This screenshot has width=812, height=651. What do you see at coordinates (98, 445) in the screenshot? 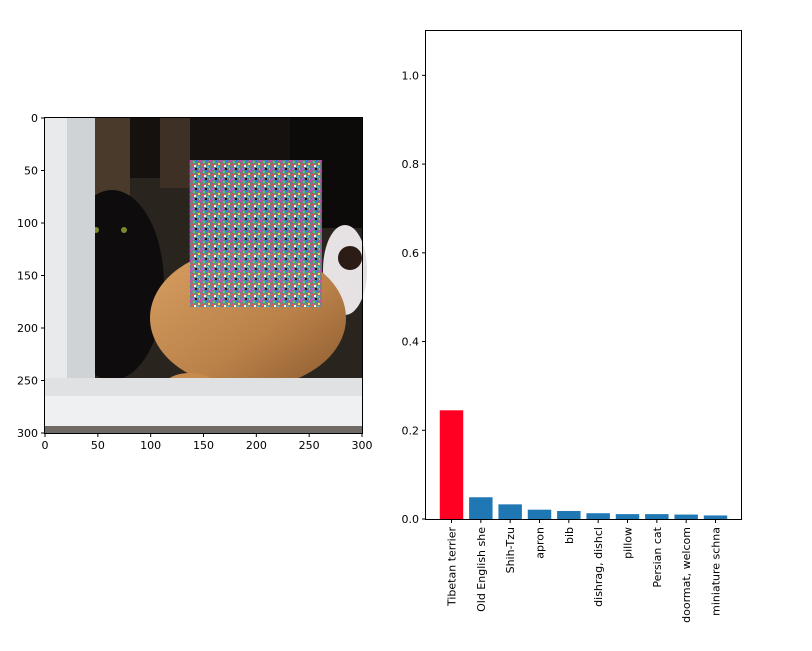
I see `image-x-tick-label: 50` at bounding box center [98, 445].